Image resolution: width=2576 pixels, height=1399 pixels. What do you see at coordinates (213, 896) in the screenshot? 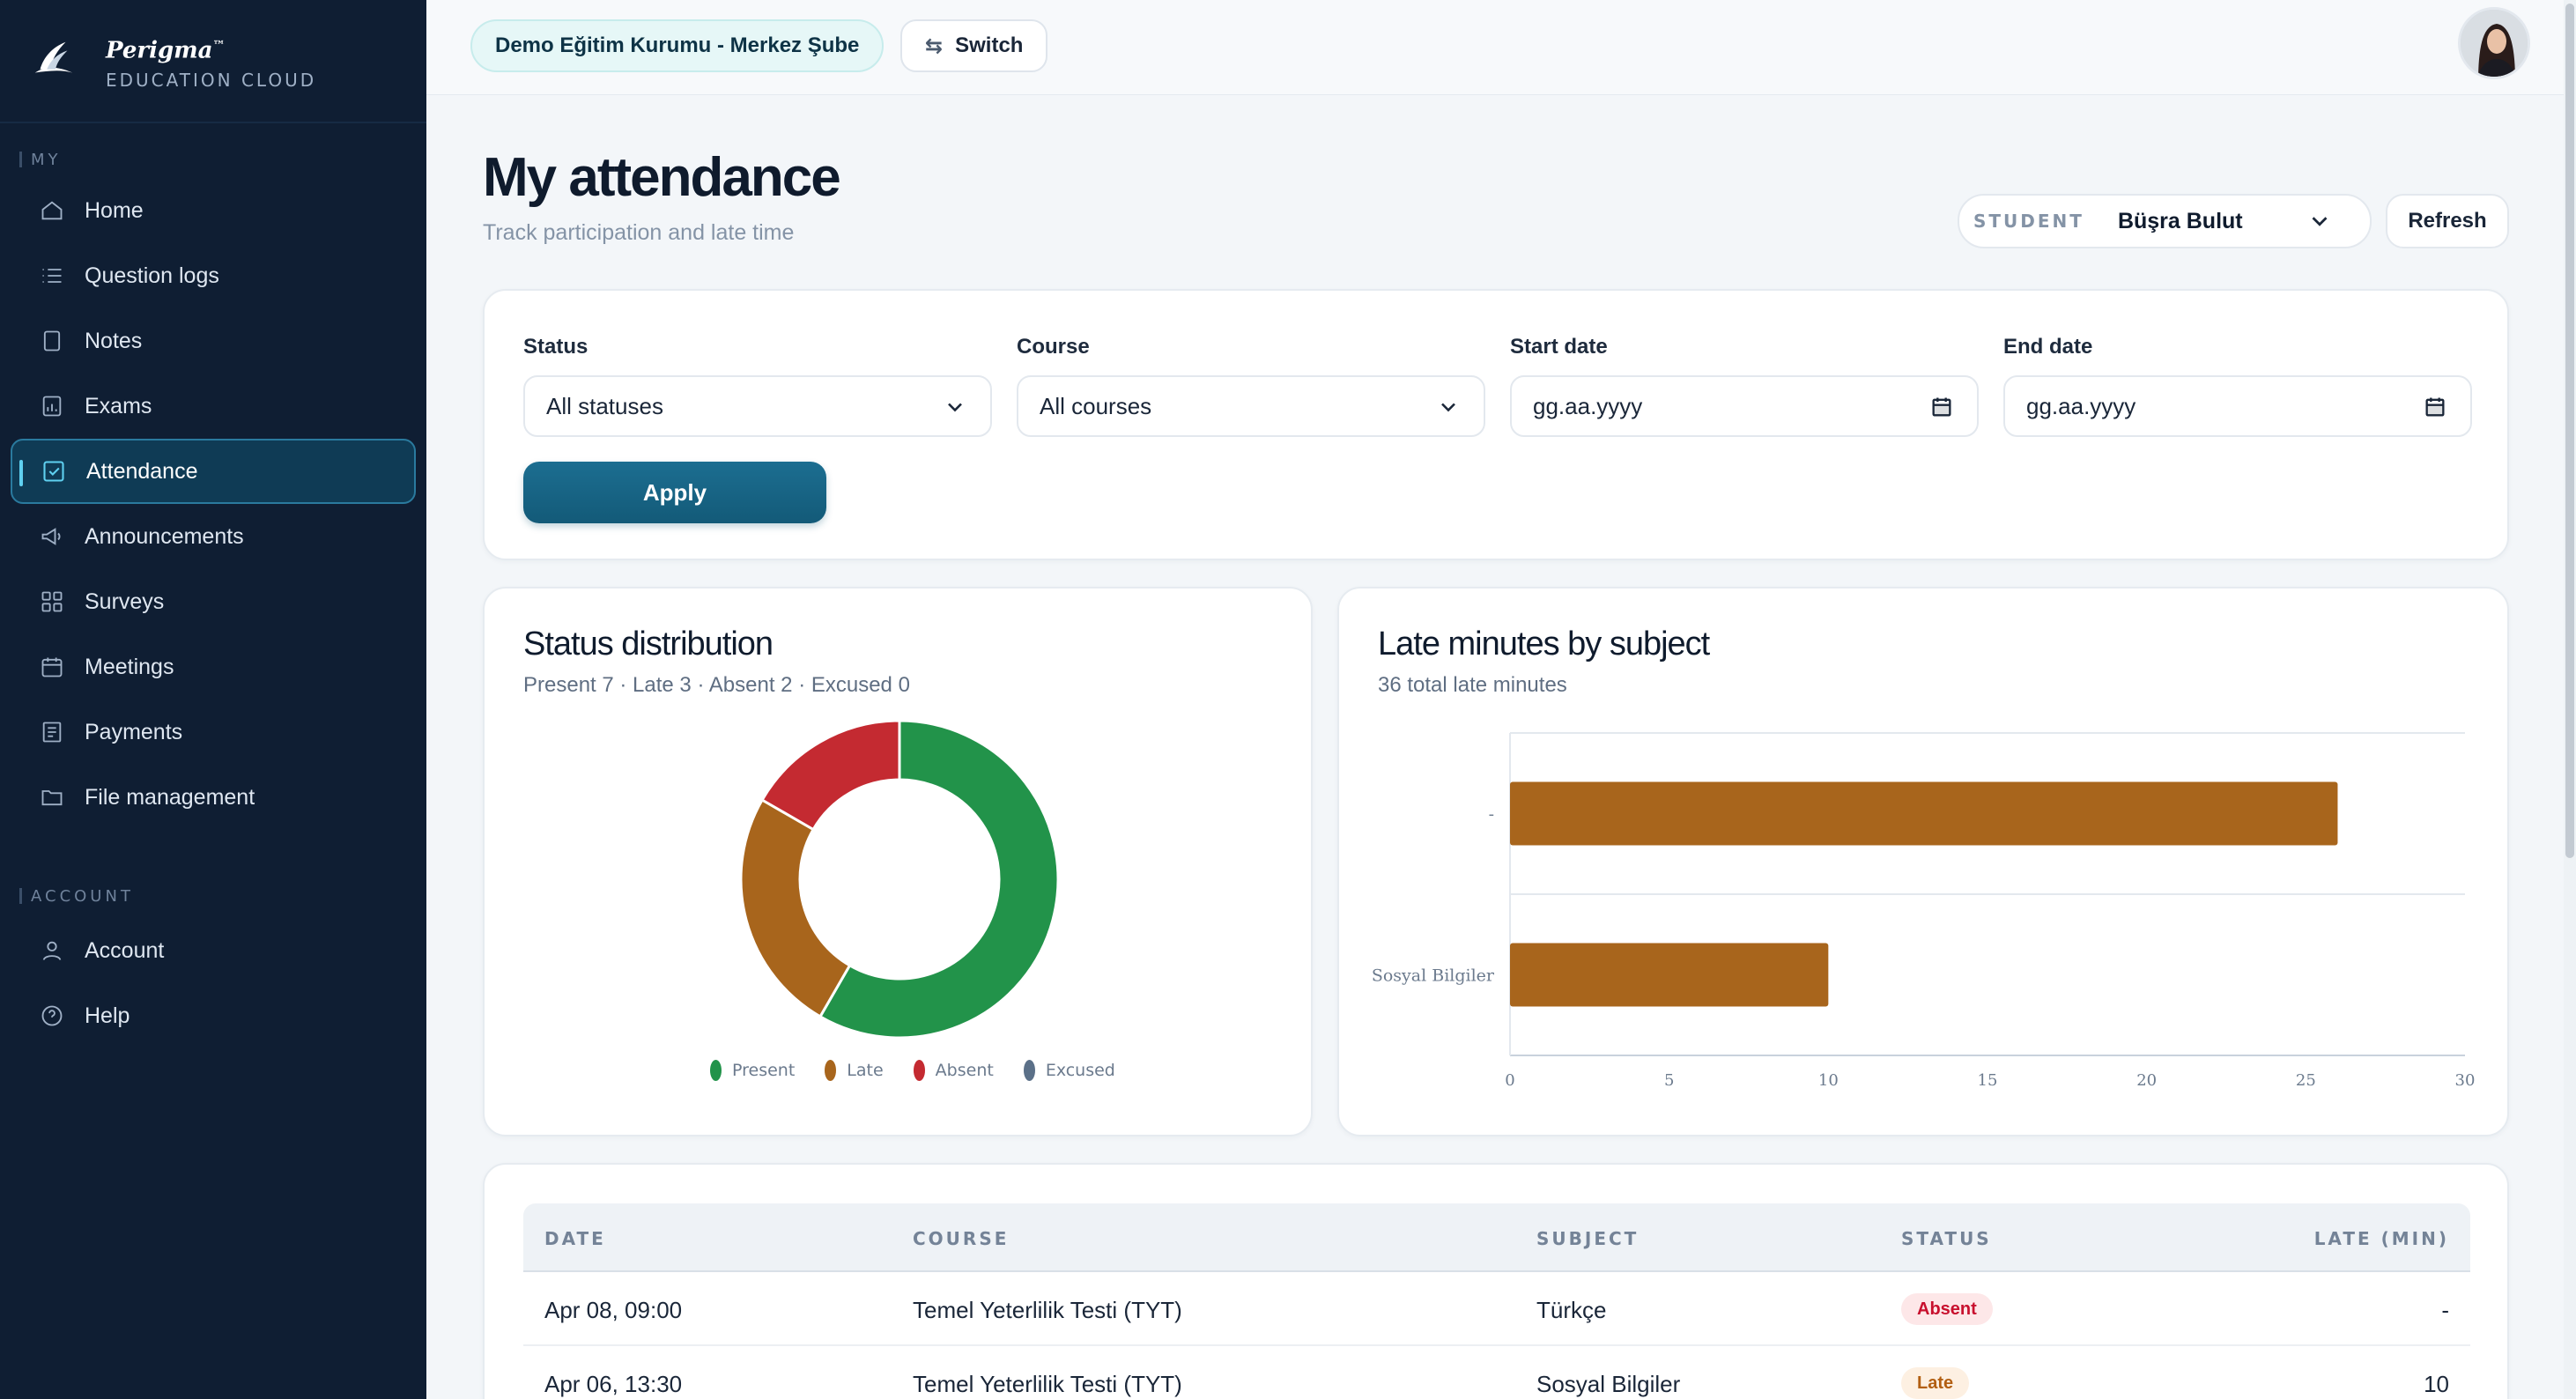
I see `section-label-account: ACCOUNT` at bounding box center [213, 896].